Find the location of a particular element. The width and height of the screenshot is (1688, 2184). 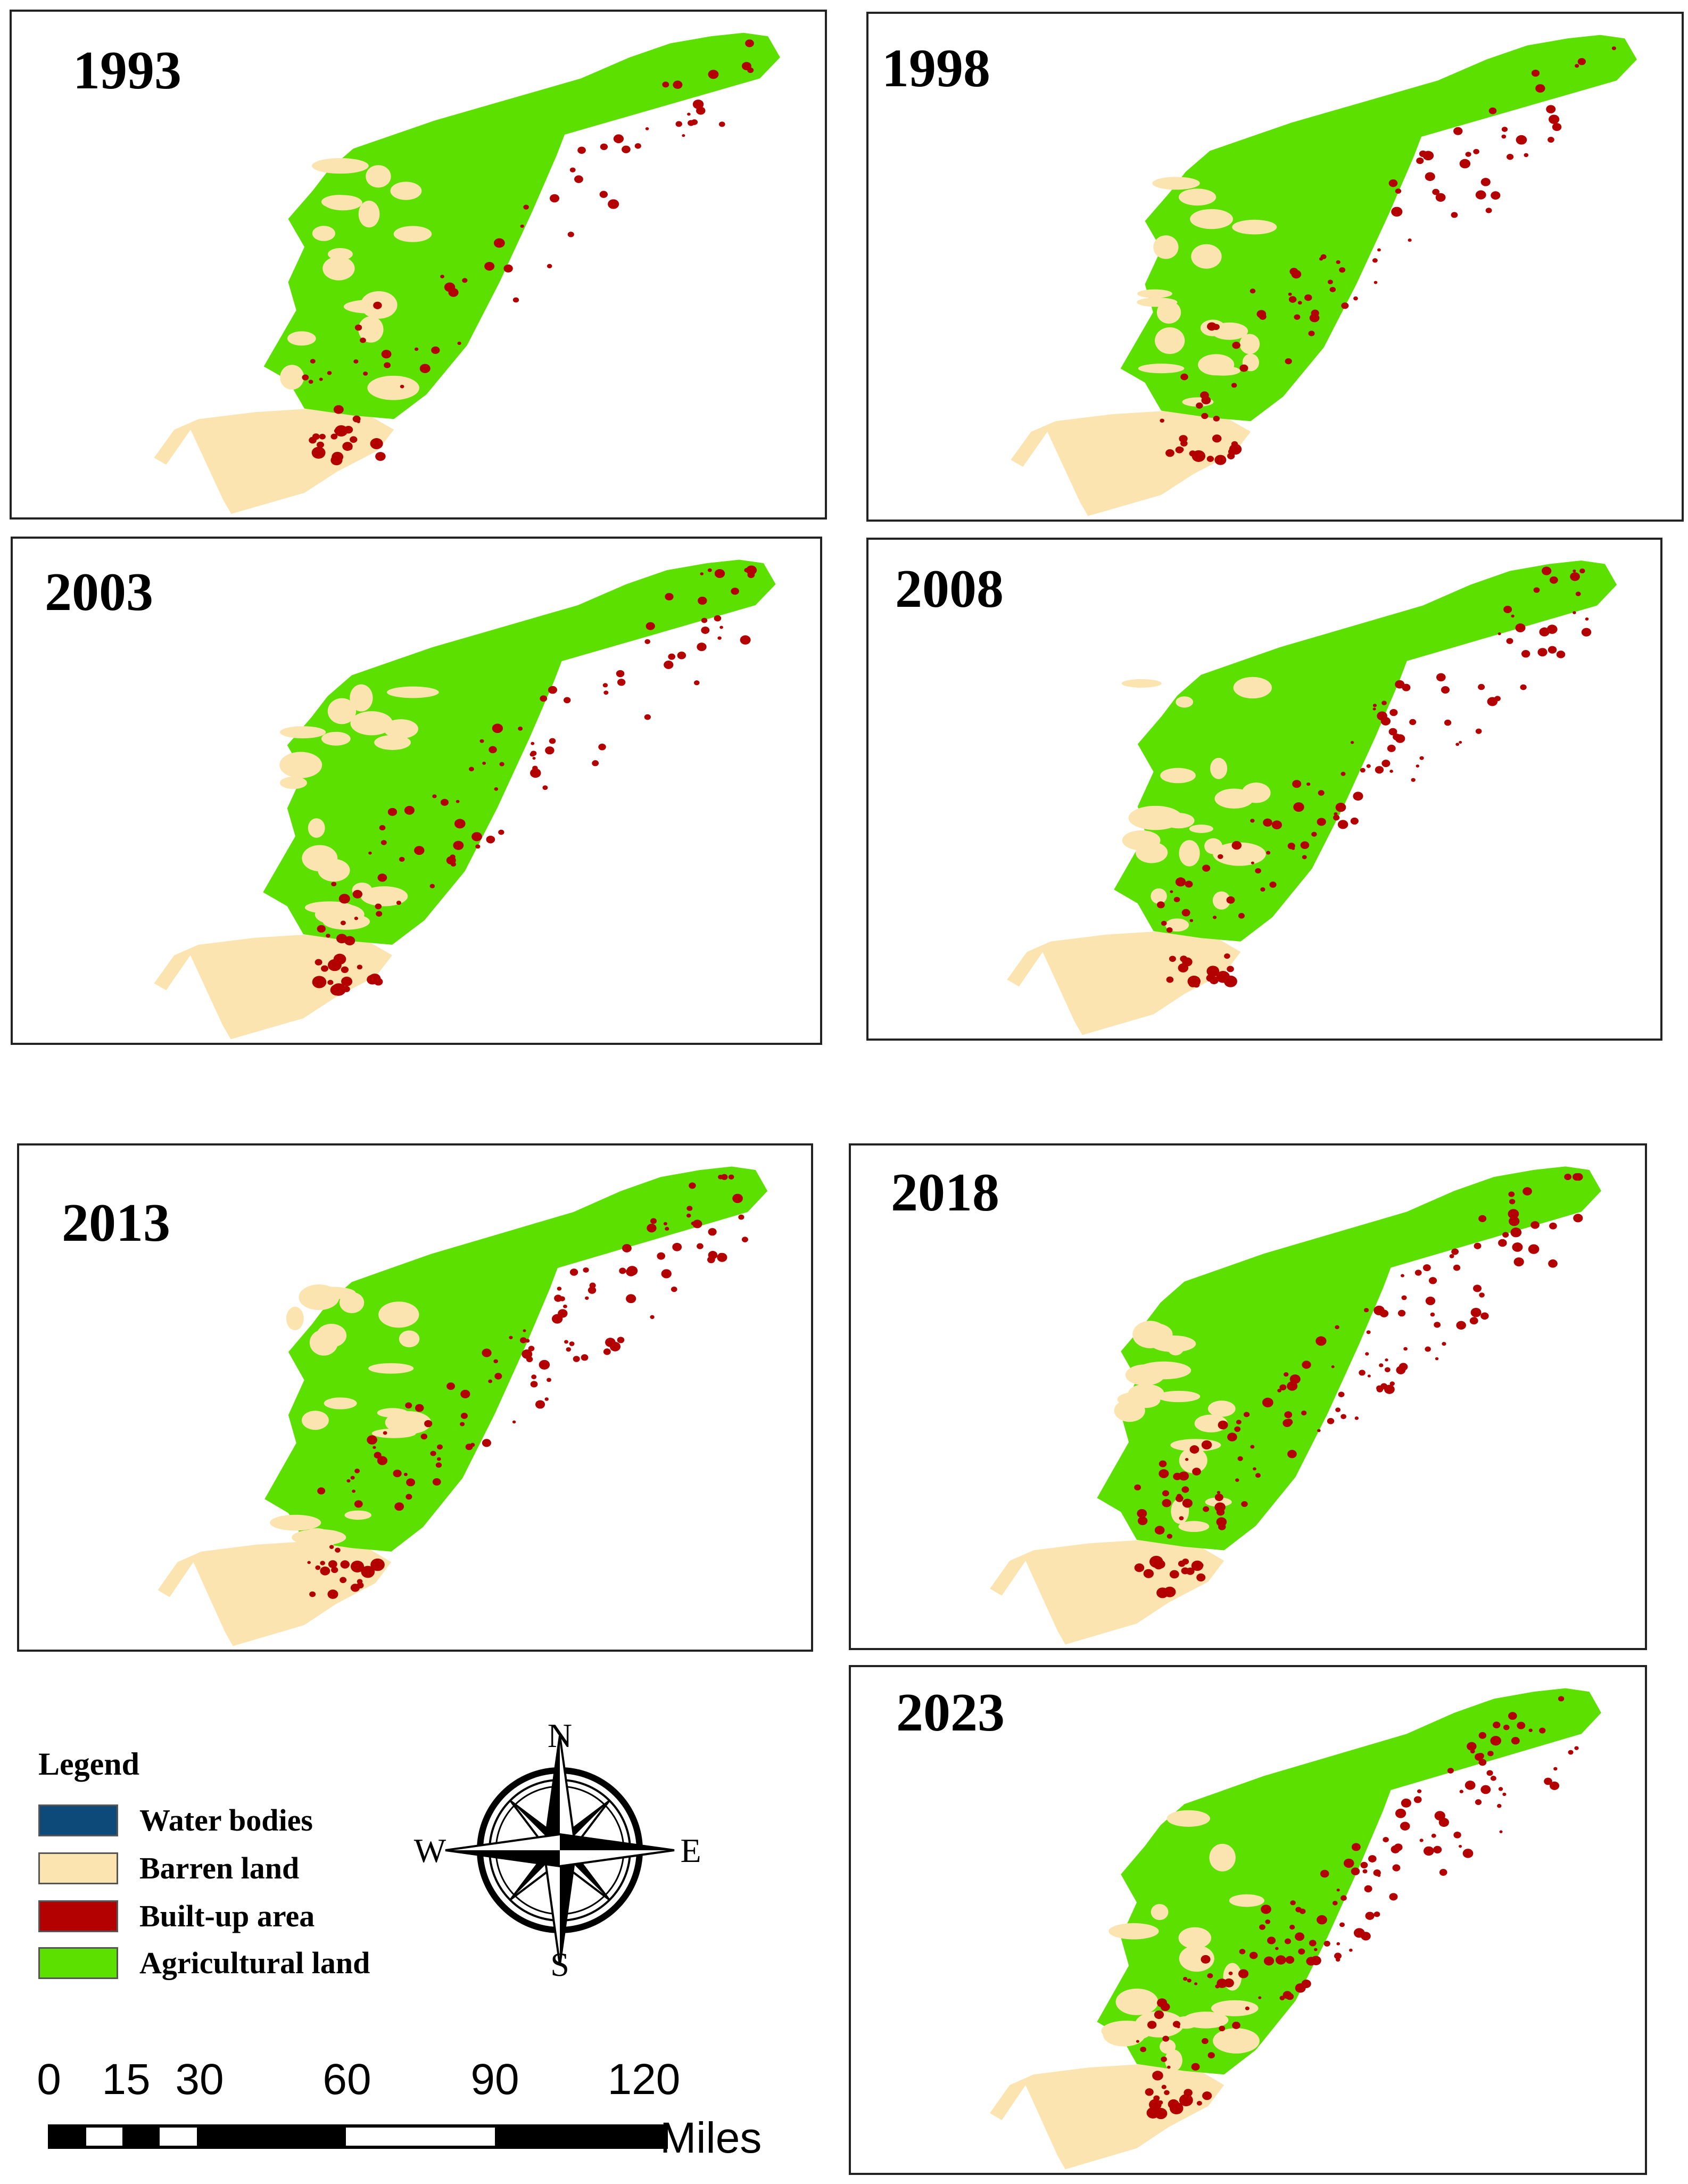

map-panel-2018: 2018 is located at coordinates (1248, 1396).